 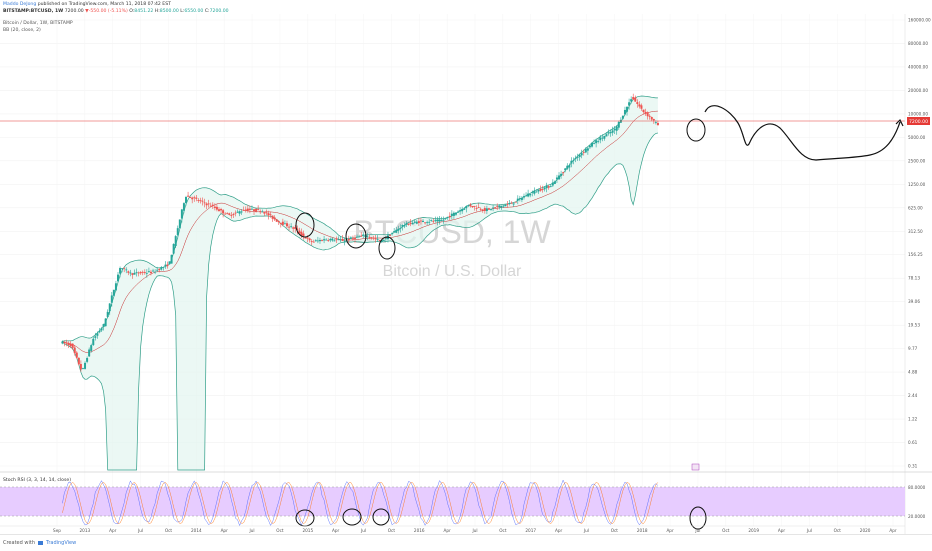 I want to click on high-value: 8500.00, so click(x=169, y=11).